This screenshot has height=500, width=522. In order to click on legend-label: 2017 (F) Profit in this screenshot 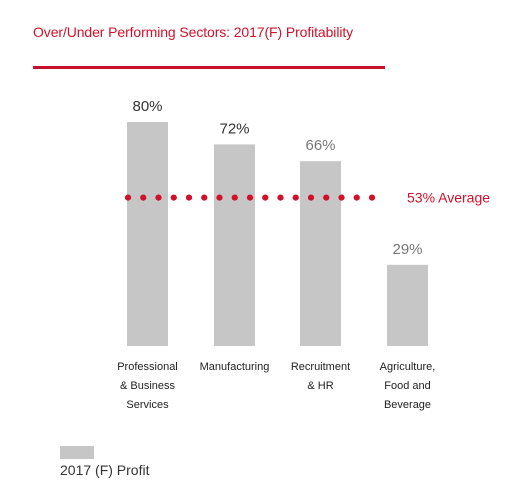, I will do `click(105, 470)`.